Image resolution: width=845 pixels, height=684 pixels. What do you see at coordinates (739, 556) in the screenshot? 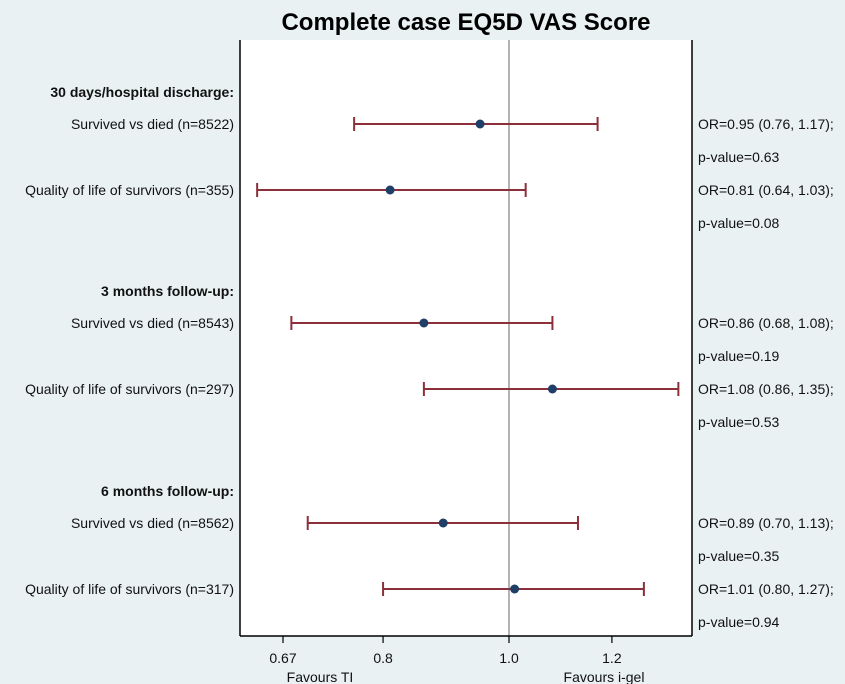
I see `p-value-annotation: p-value=0.35` at bounding box center [739, 556].